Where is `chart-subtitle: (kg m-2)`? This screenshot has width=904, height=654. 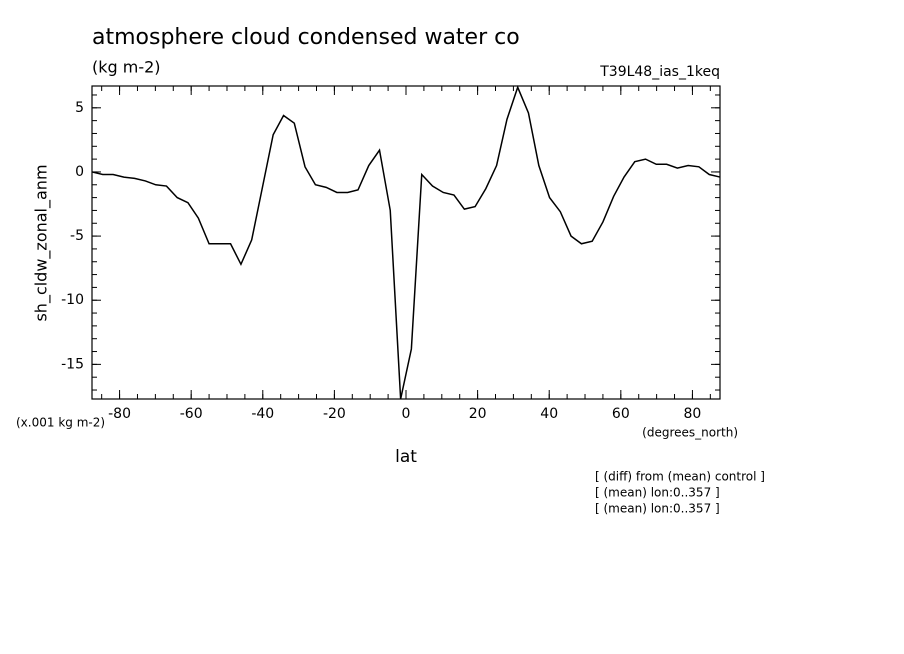
chart-subtitle: (kg m-2) is located at coordinates (126, 67).